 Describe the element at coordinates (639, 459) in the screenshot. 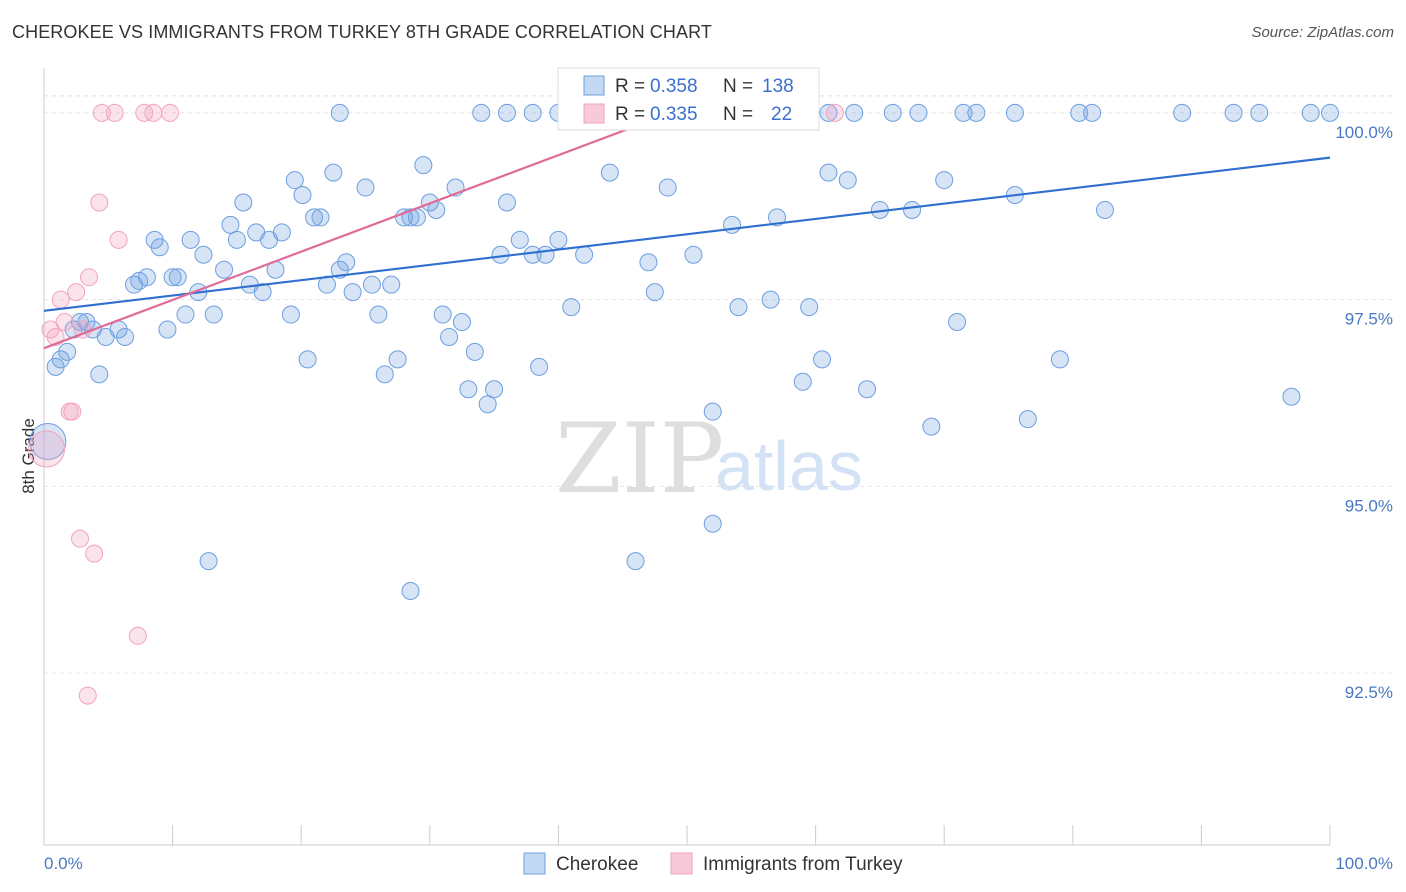

I see `watermark-zip: ZIP` at that location.